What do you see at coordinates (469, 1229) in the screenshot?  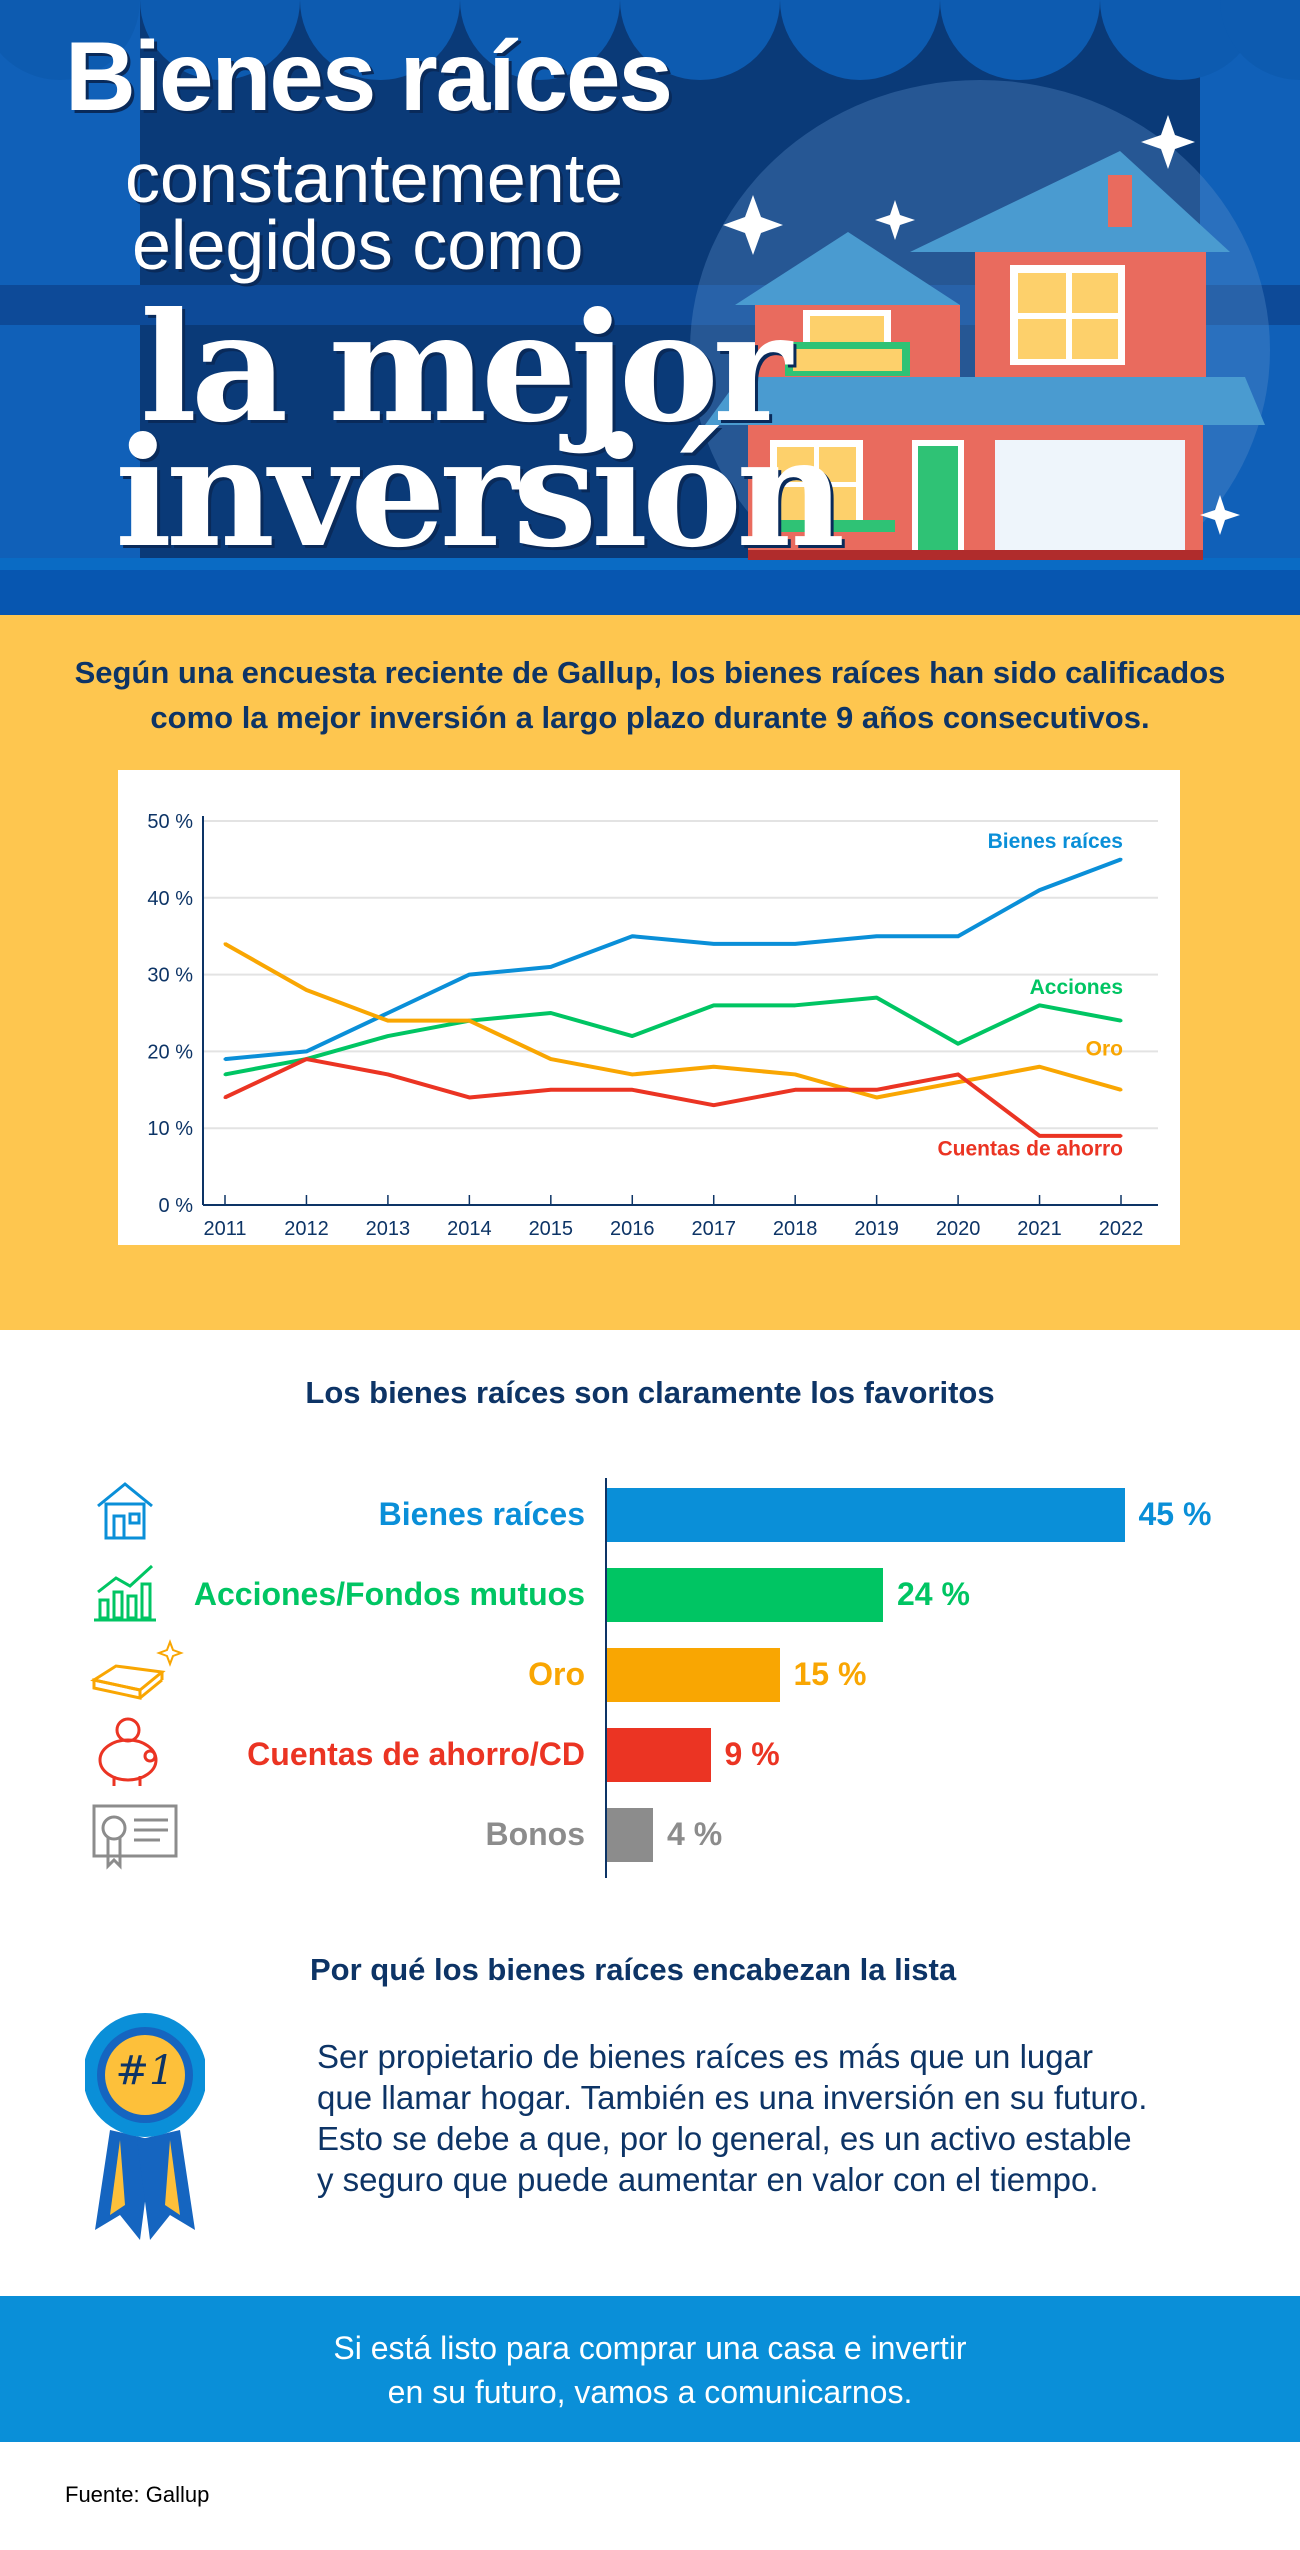 I see `x-tick-label: 2014` at bounding box center [469, 1229].